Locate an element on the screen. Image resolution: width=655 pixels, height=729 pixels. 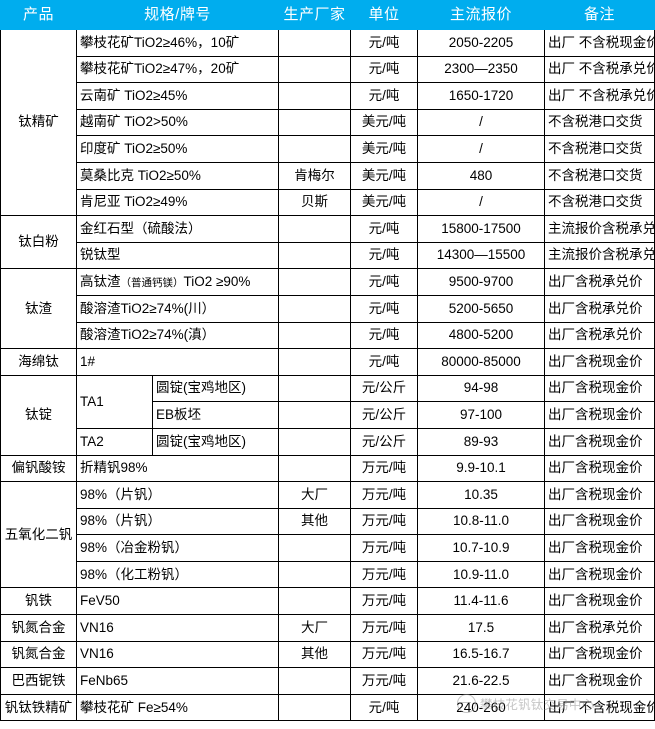
product-group-cell: 巴西铌铁 is located at coordinates (38, 681).